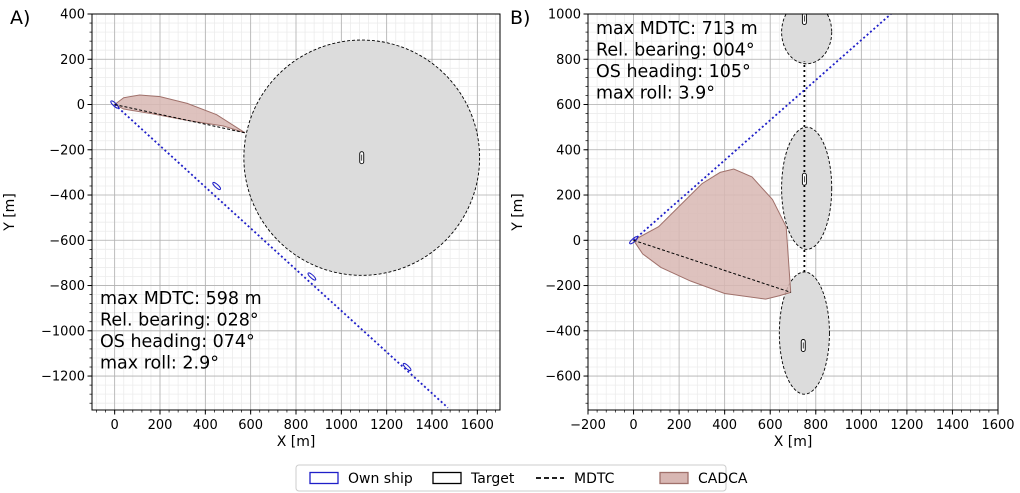 This screenshot has height=493, width=1020. Describe the element at coordinates (762, 127) in the screenshot. I see `own-ship-track` at that location.